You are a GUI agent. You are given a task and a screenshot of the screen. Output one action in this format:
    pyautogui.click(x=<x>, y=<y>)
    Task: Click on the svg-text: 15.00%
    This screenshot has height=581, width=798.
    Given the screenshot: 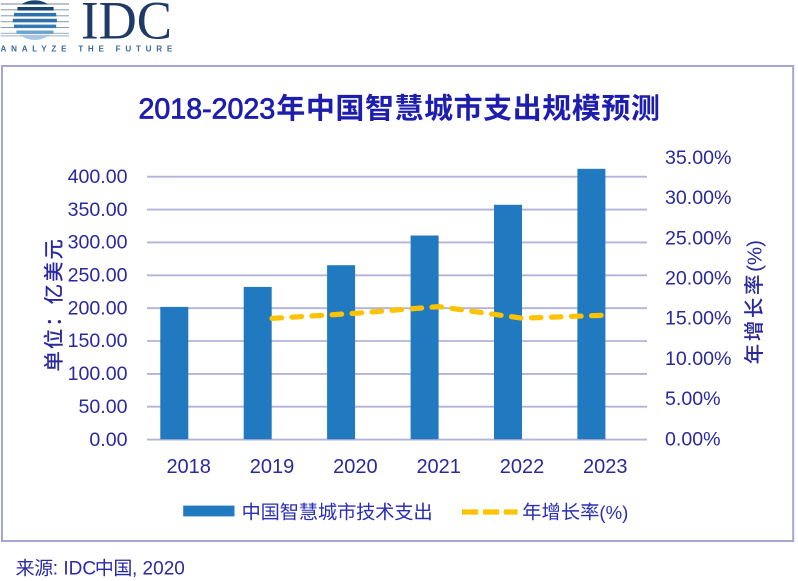 What is the action you would take?
    pyautogui.click(x=698, y=319)
    